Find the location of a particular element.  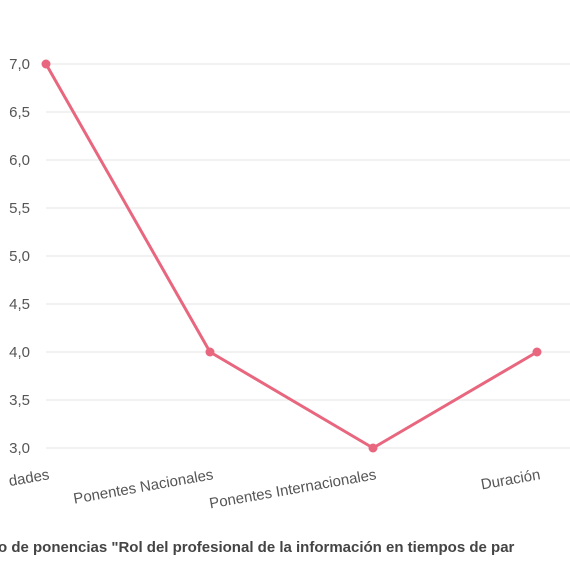

y-tick-label: 5,0 is located at coordinates (19, 256).